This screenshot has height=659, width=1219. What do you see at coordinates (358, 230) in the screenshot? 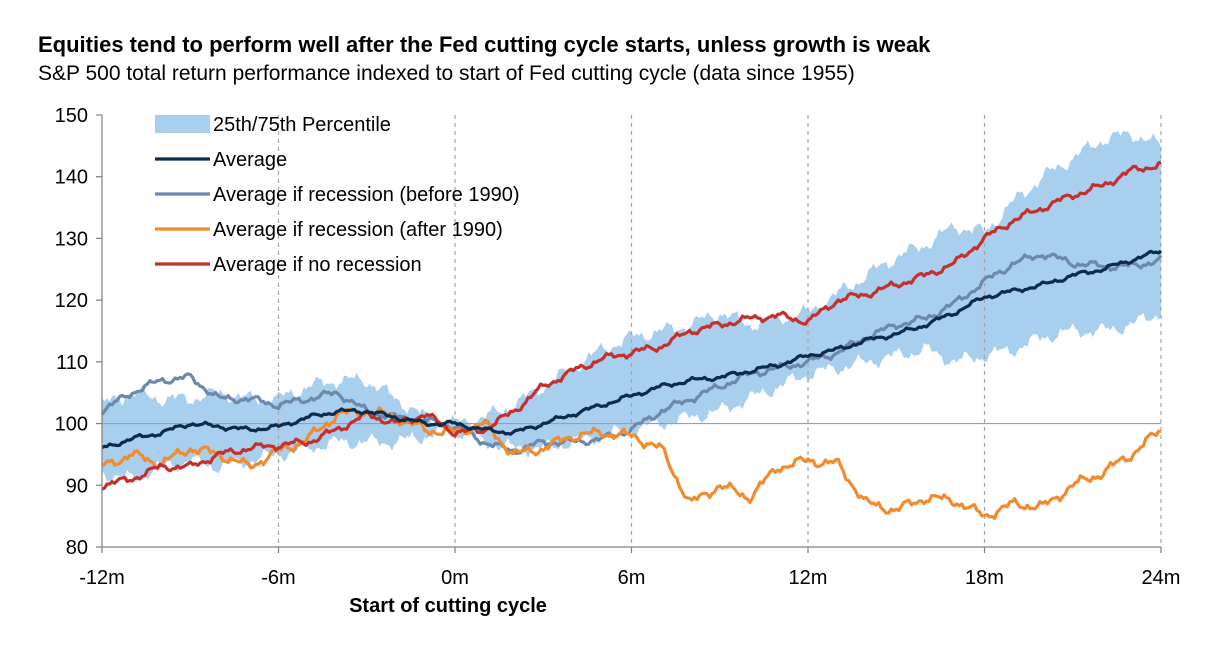
I see `legend-label-3: Average if recession (after 1990)` at bounding box center [358, 230].